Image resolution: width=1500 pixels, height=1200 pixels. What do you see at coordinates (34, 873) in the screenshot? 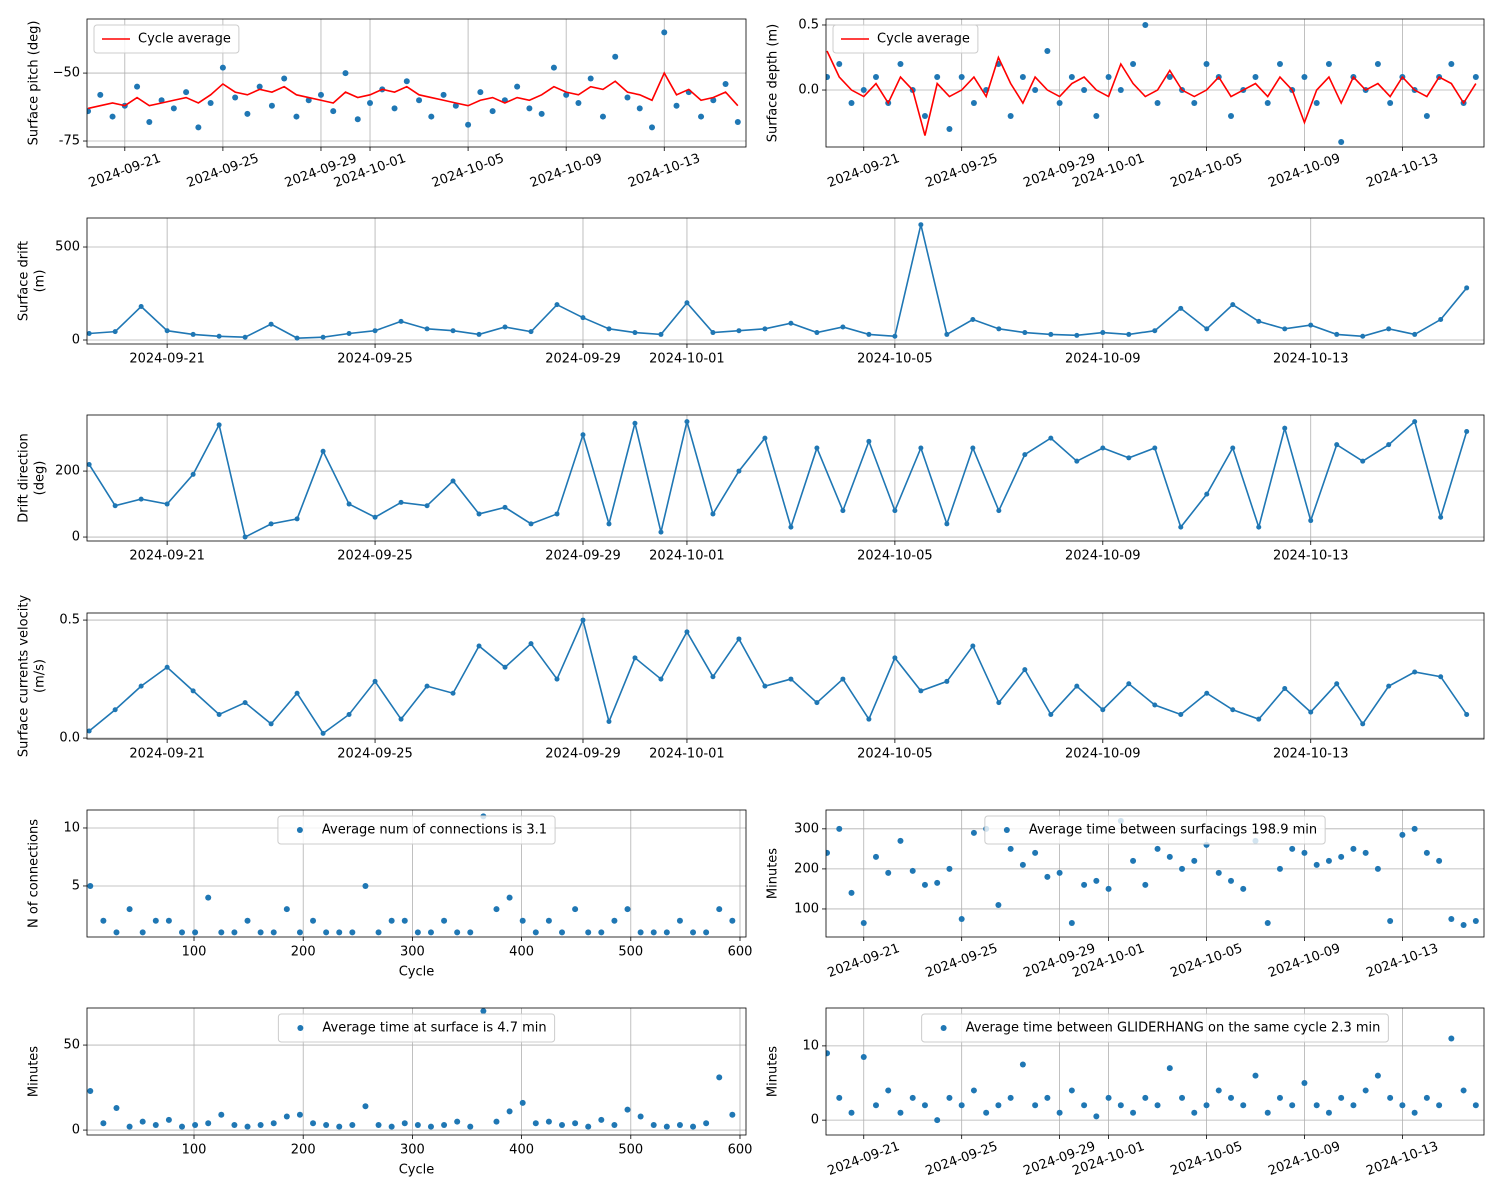
I see `y-axis-label: N of connections` at bounding box center [34, 873].